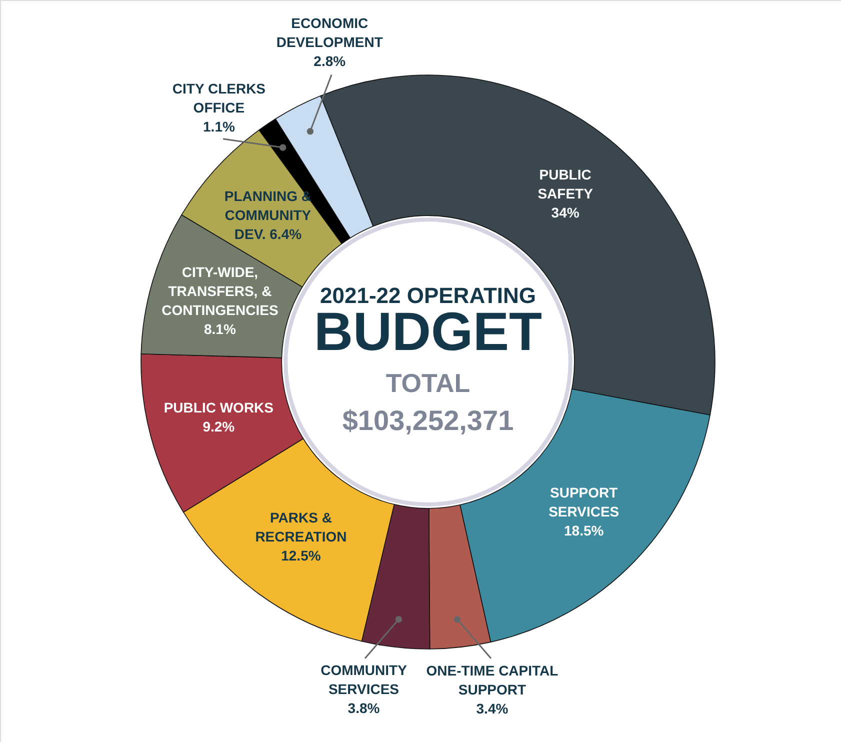 The height and width of the screenshot is (742, 841). I want to click on slice-label: CITY CLERKS OFFICE, so click(219, 98).